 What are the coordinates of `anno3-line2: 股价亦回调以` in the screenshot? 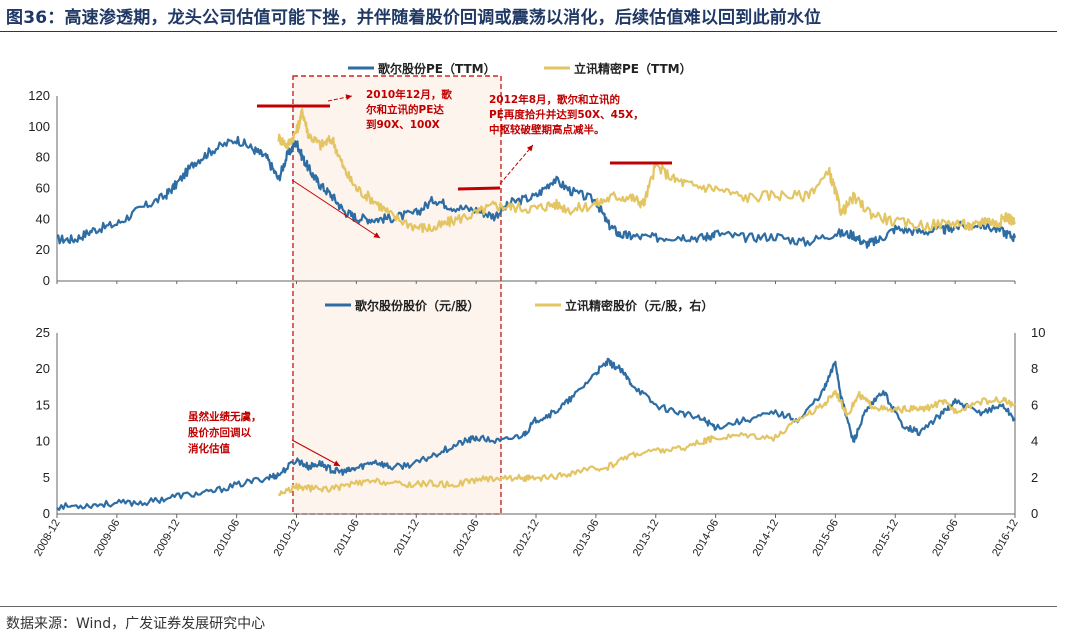 It's located at (219, 432).